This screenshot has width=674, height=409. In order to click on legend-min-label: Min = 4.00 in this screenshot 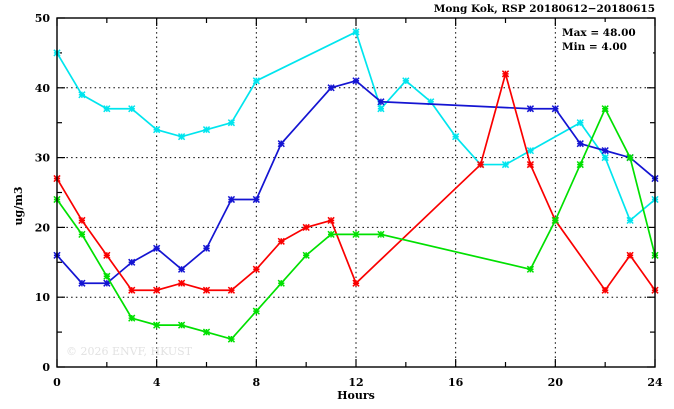, I will do `click(594, 47)`.